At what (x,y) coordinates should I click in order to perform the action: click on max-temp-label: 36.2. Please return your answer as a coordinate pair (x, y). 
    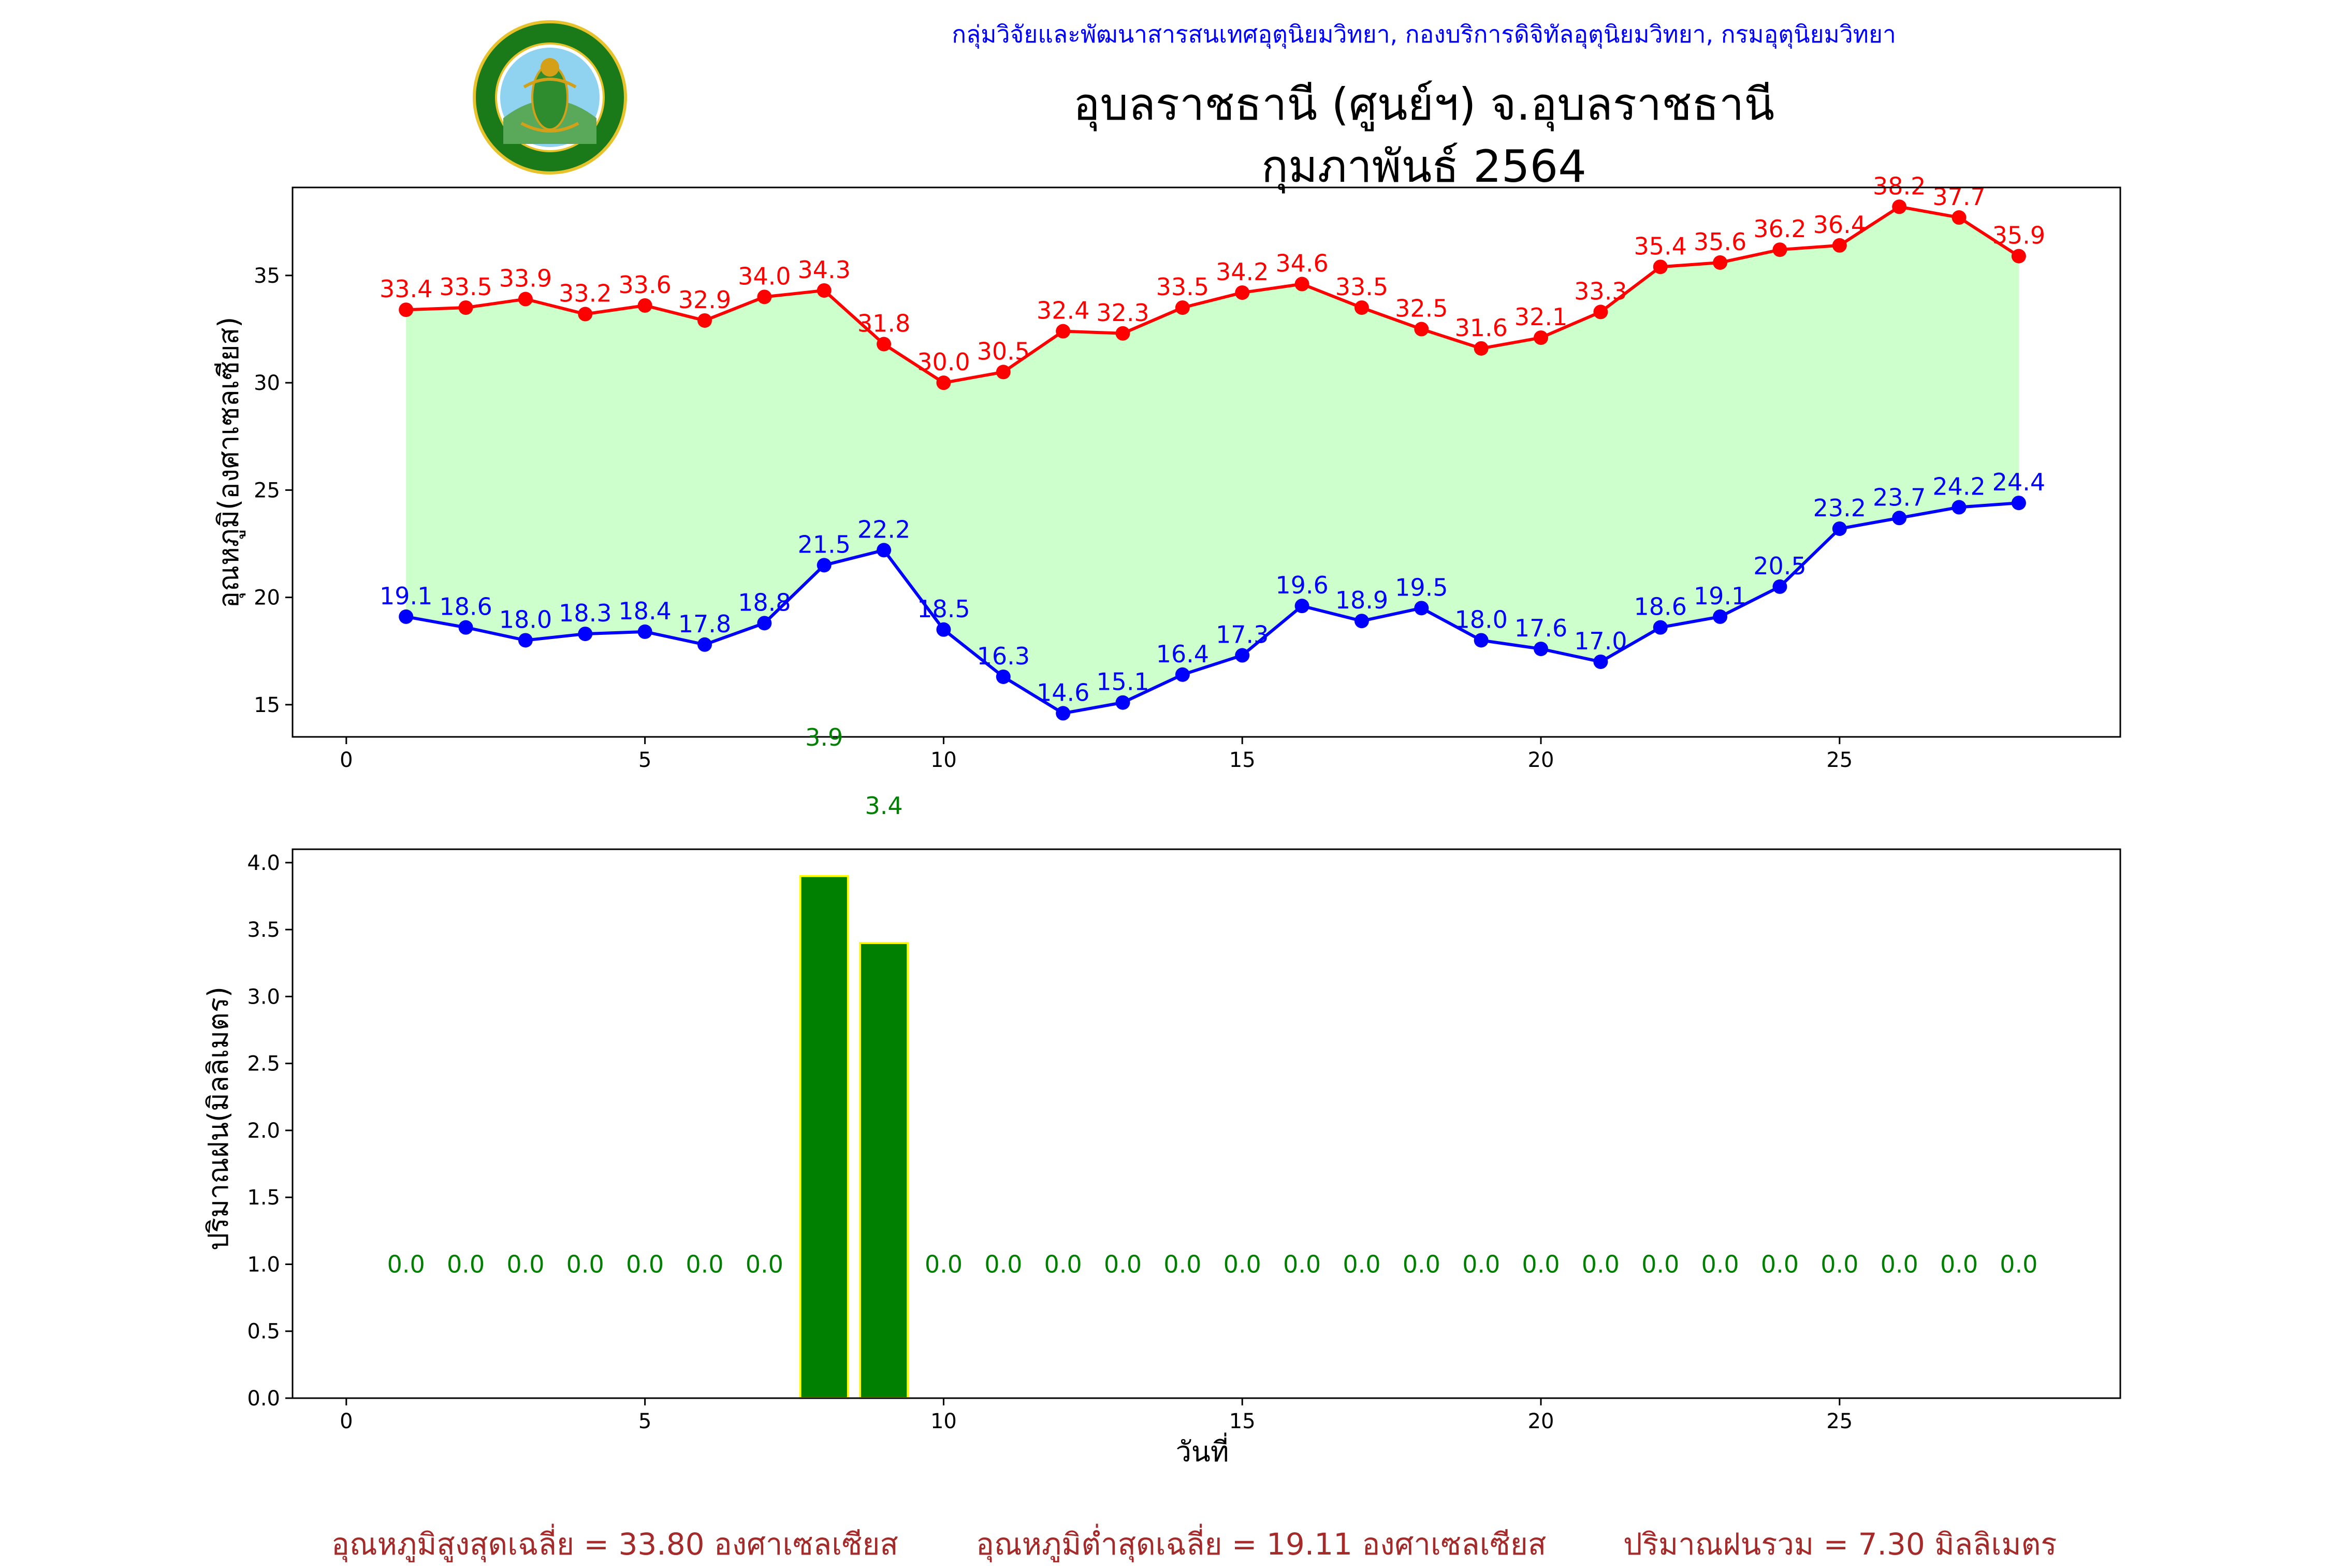
    Looking at the image, I should click on (1779, 229).